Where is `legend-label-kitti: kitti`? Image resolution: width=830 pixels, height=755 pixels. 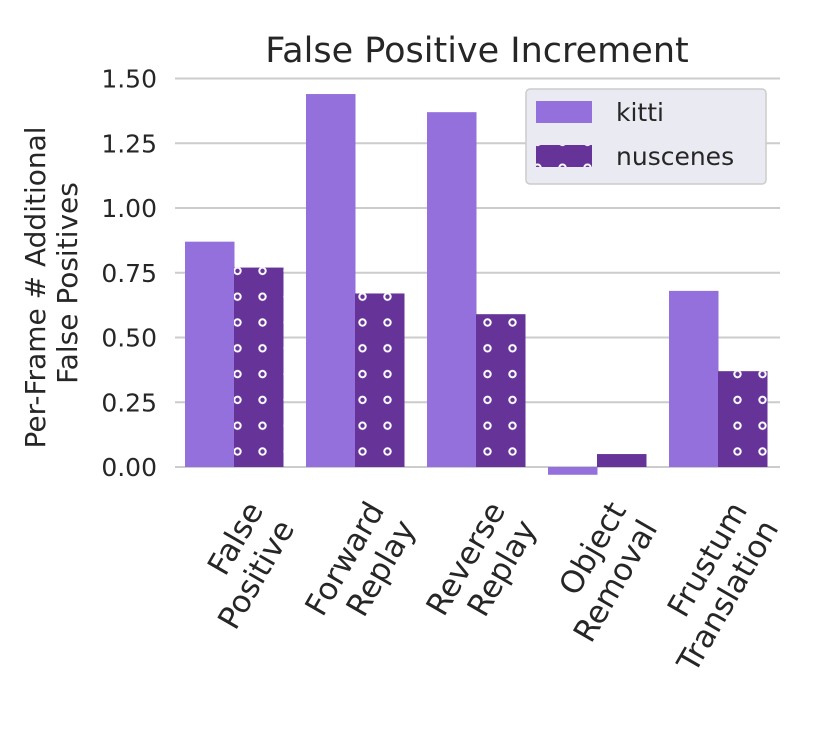
legend-label-kitti: kitti is located at coordinates (640, 112).